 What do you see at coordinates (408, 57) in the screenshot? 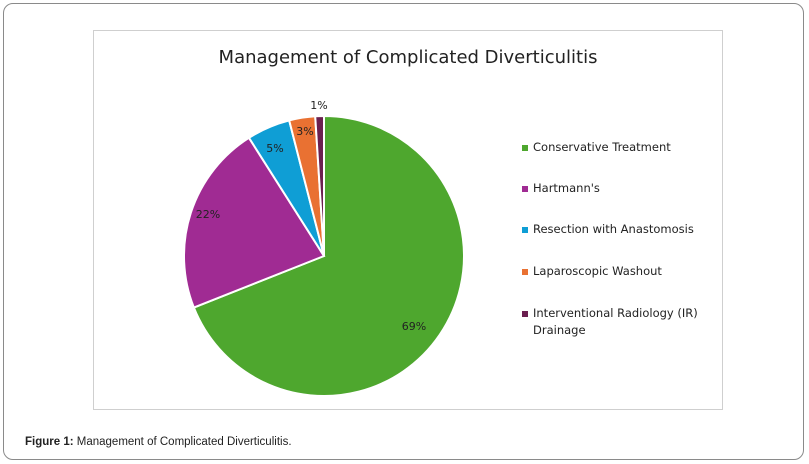
I see `chart-title: Management of Complicated Diverticulitis` at bounding box center [408, 57].